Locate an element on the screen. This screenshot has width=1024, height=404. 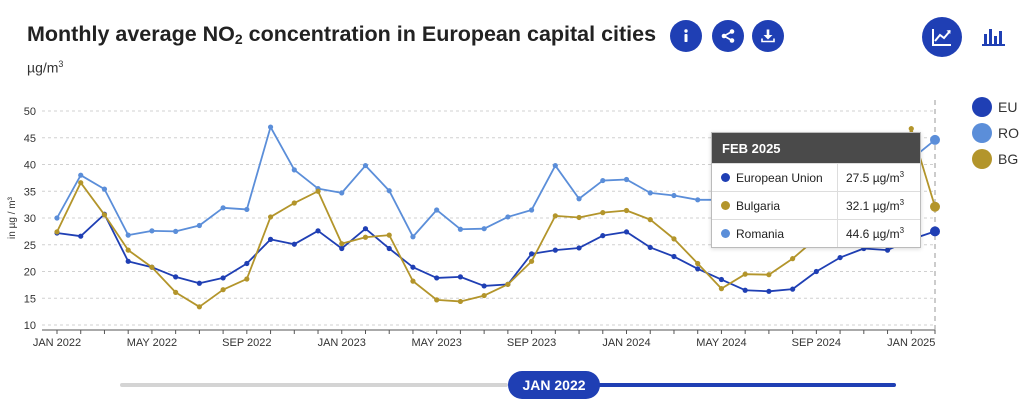
info-button is located at coordinates (686, 36).